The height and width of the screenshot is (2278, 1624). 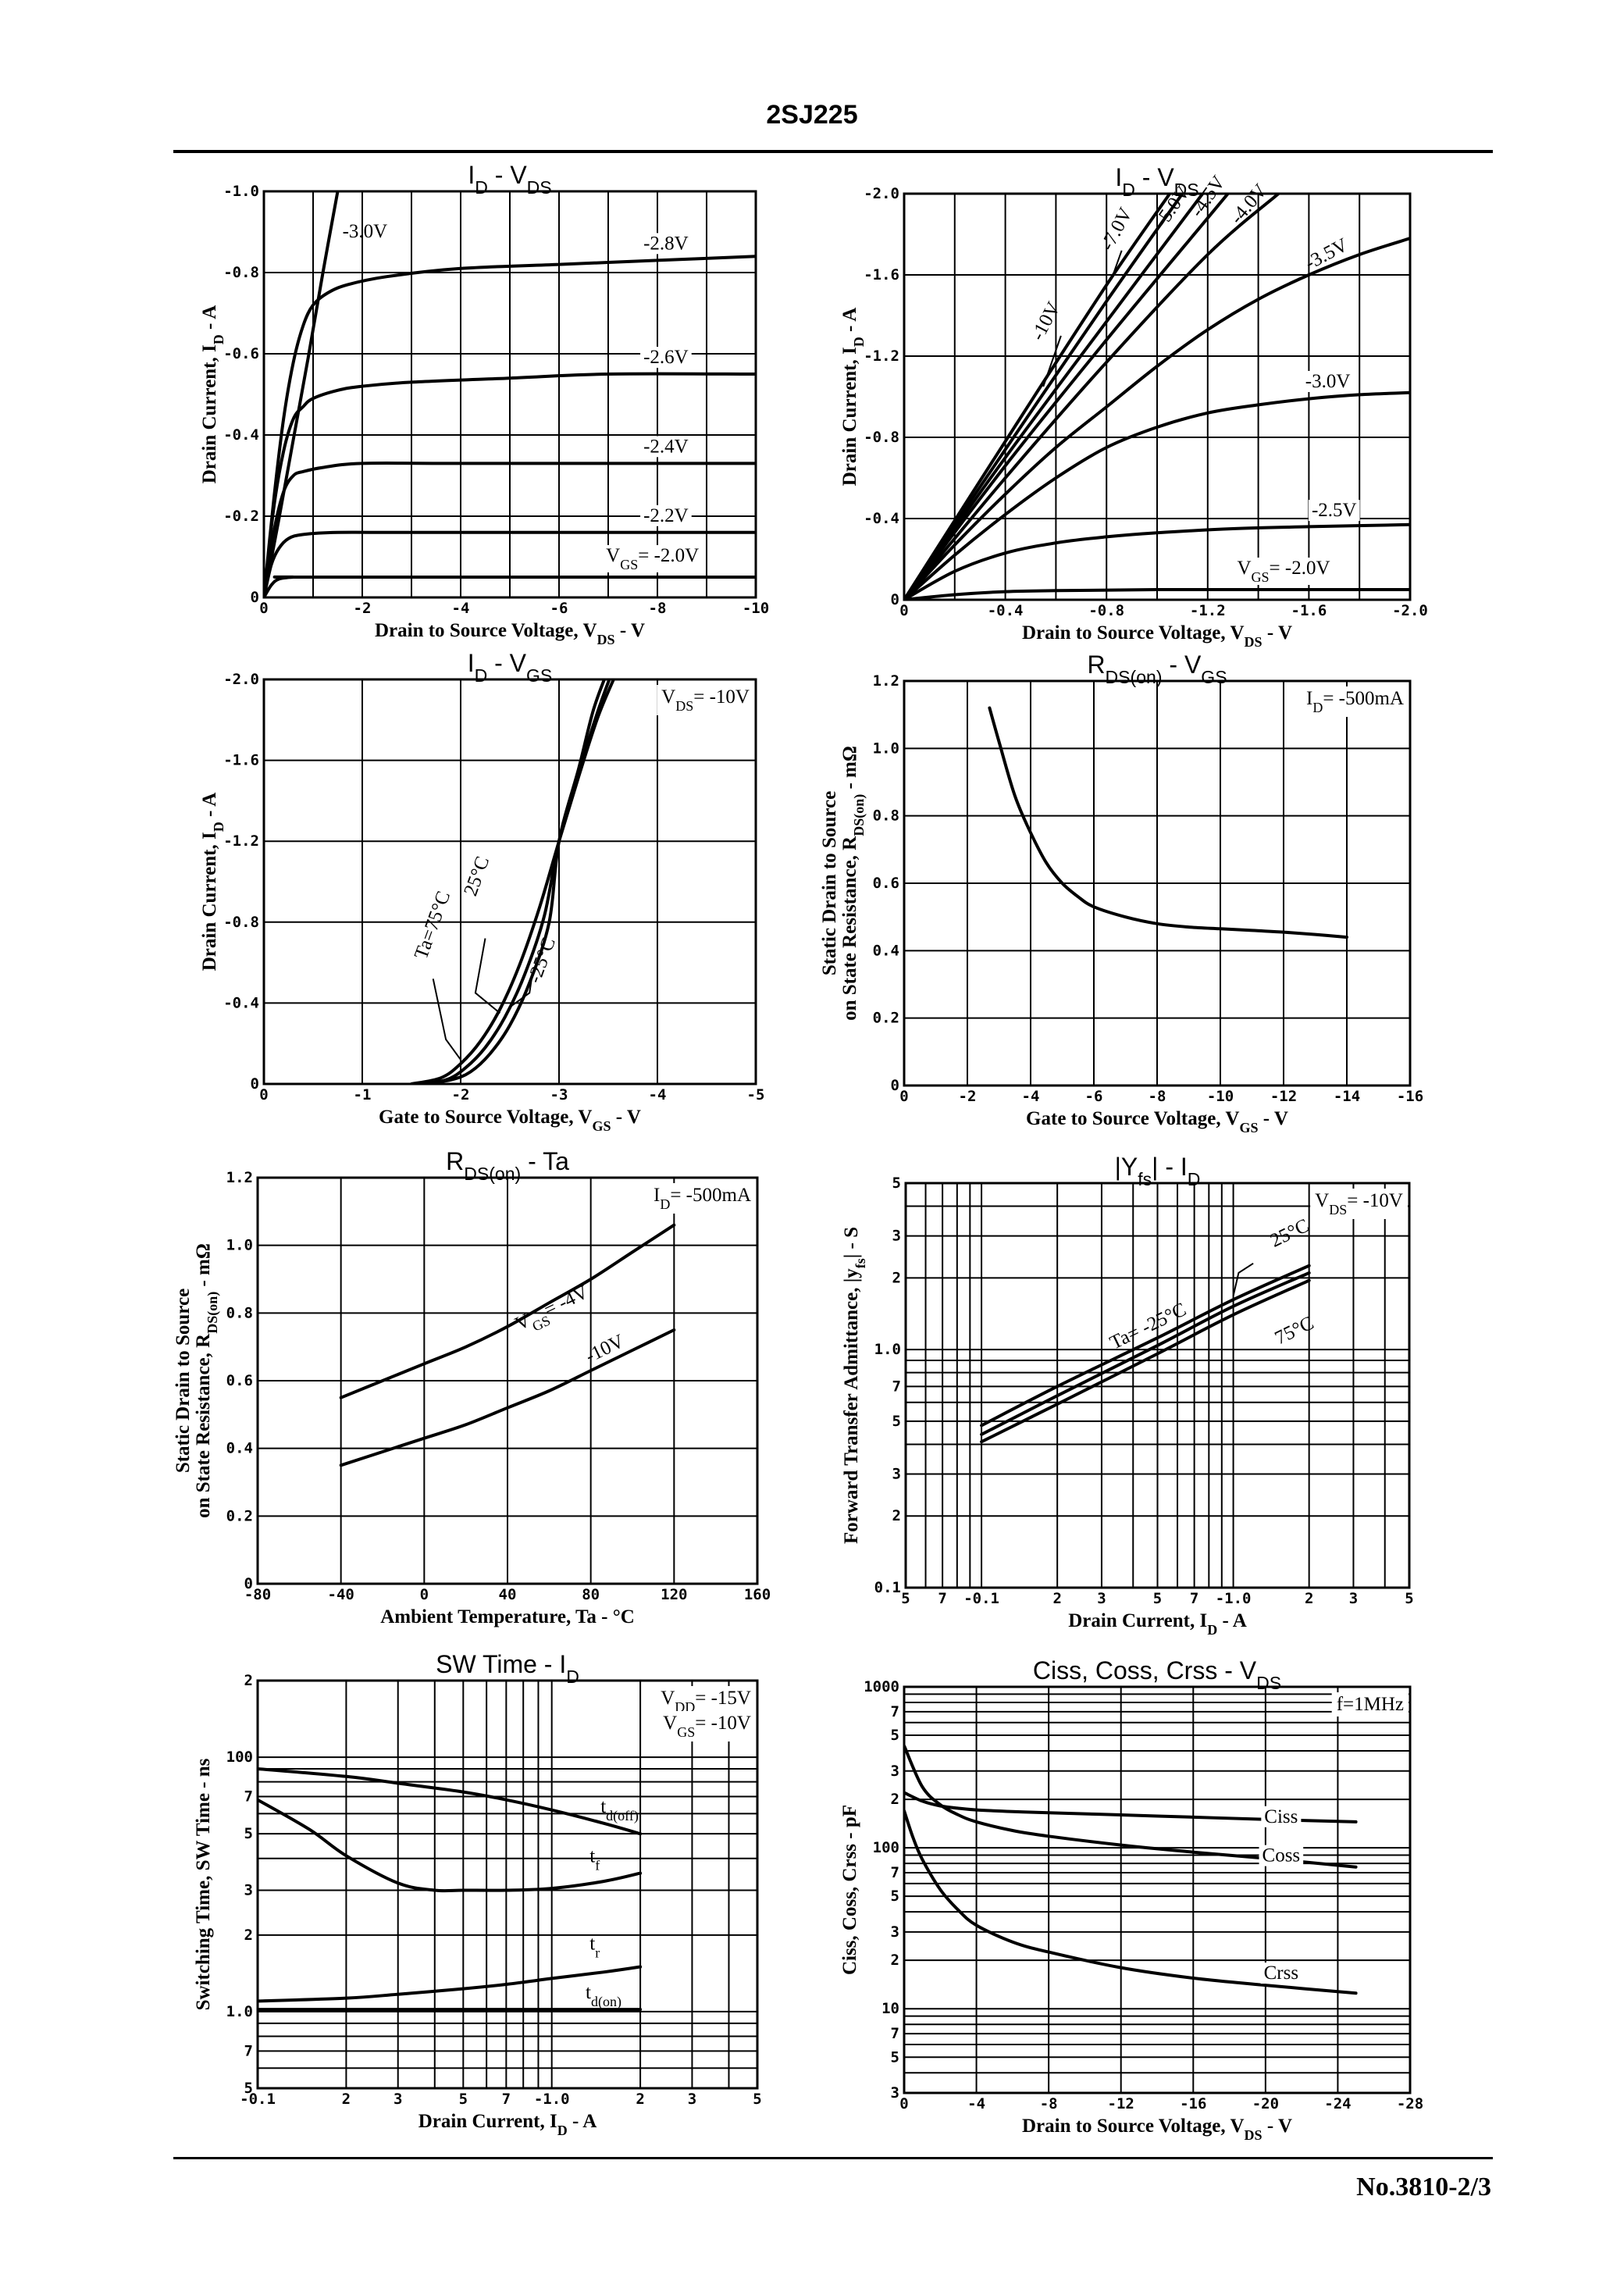 I want to click on series-line--5-0v, so click(x=1054, y=397).